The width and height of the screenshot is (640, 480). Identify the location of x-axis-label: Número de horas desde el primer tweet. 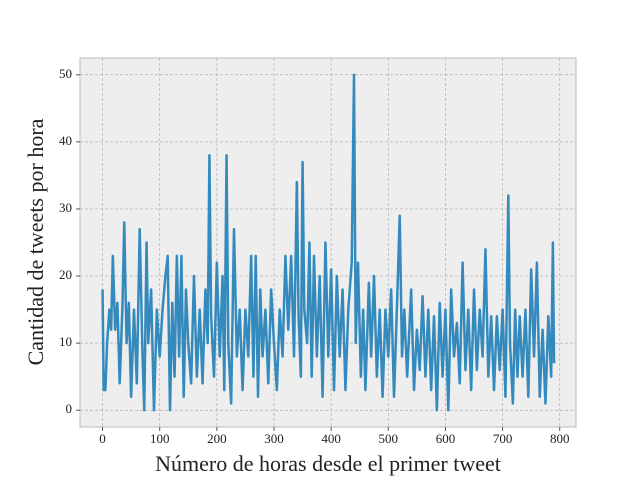
(328, 463).